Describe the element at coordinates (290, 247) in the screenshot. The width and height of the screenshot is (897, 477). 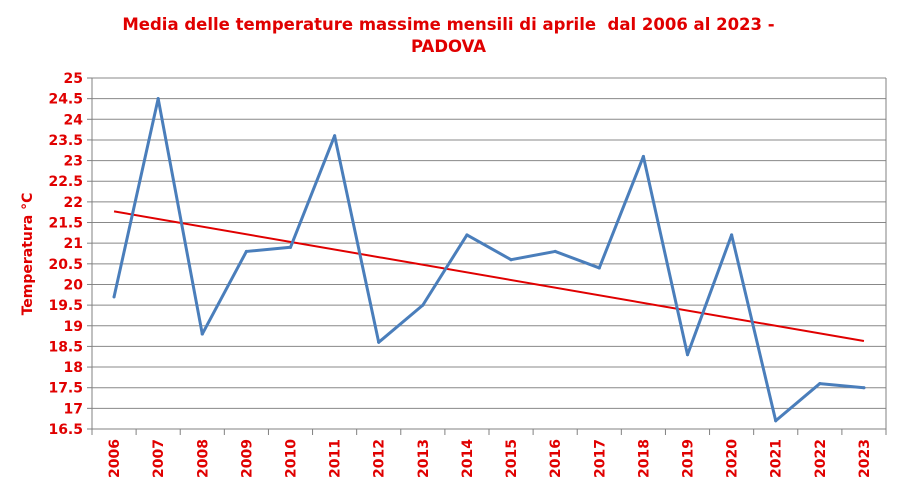
I see `data-point-2010` at that location.